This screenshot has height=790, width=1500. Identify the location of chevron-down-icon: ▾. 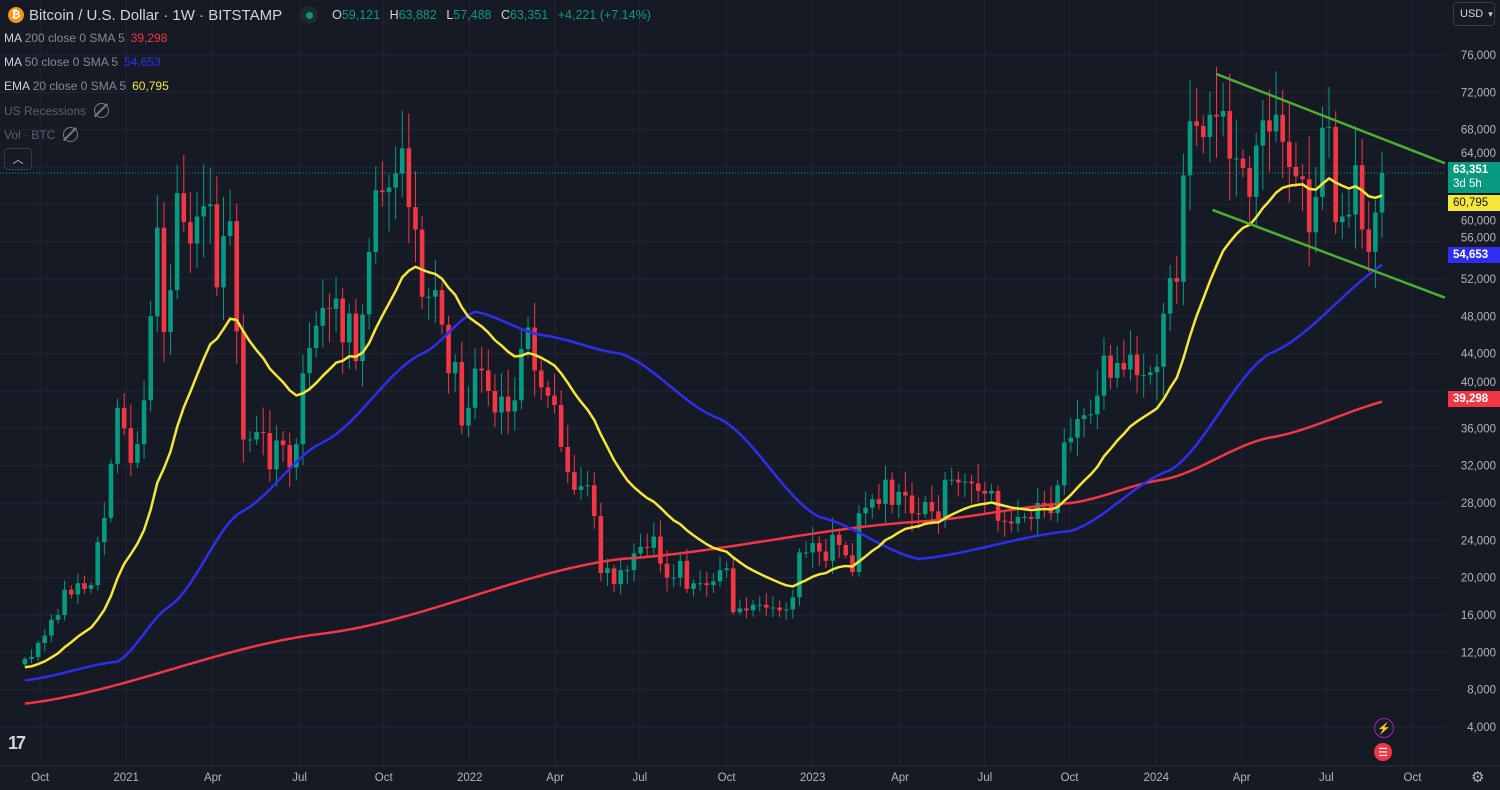
(1490, 13).